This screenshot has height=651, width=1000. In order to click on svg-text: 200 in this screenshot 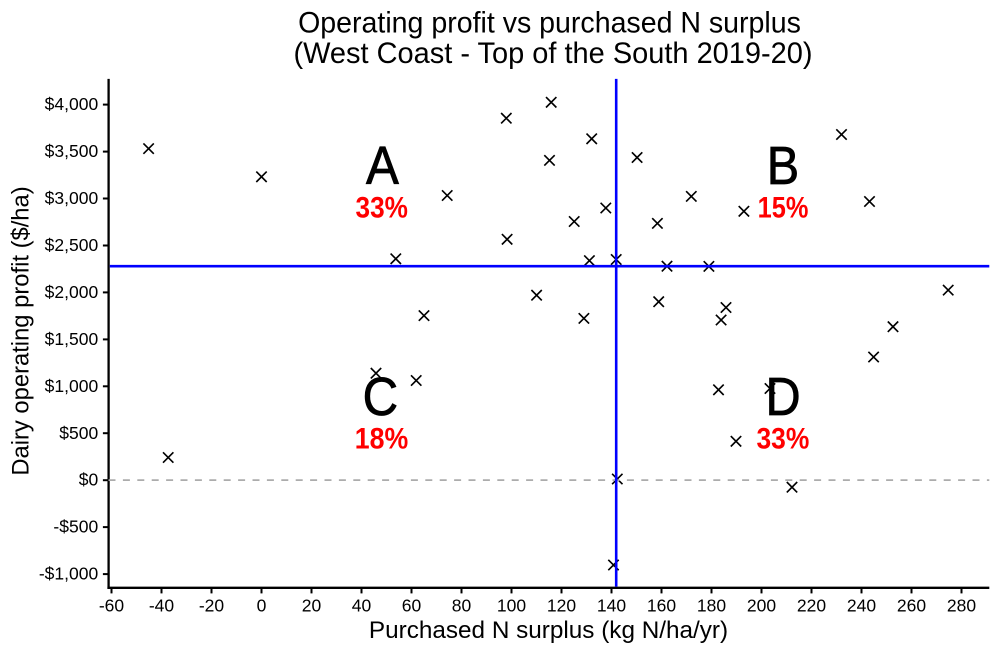, I will do `click(761, 606)`.